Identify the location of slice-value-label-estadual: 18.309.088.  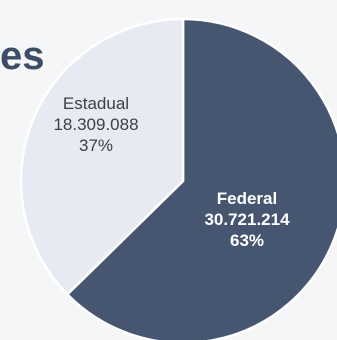
(95, 124).